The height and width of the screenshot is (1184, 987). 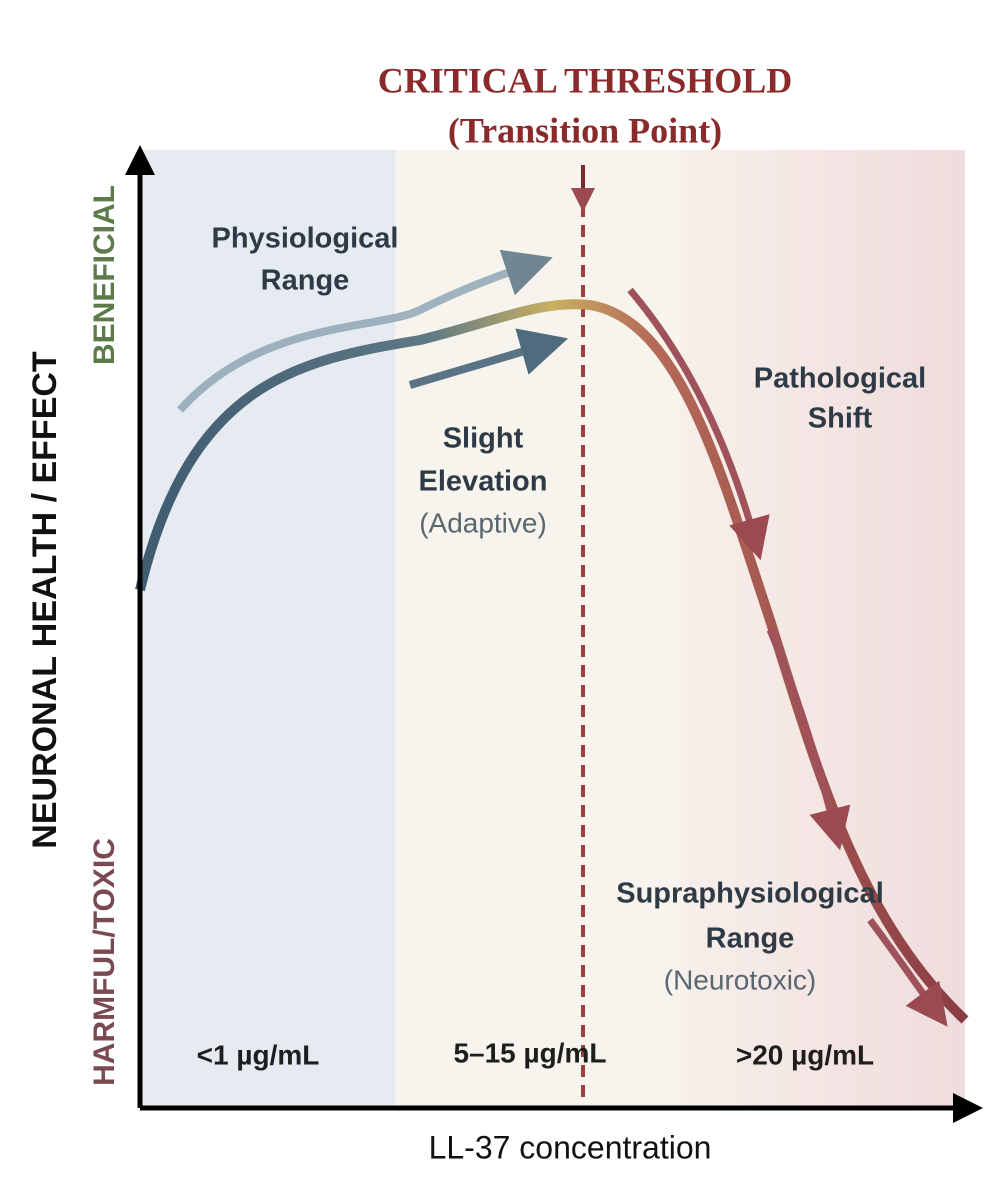 I want to click on region-label: >20 µg/mL, so click(x=805, y=1054).